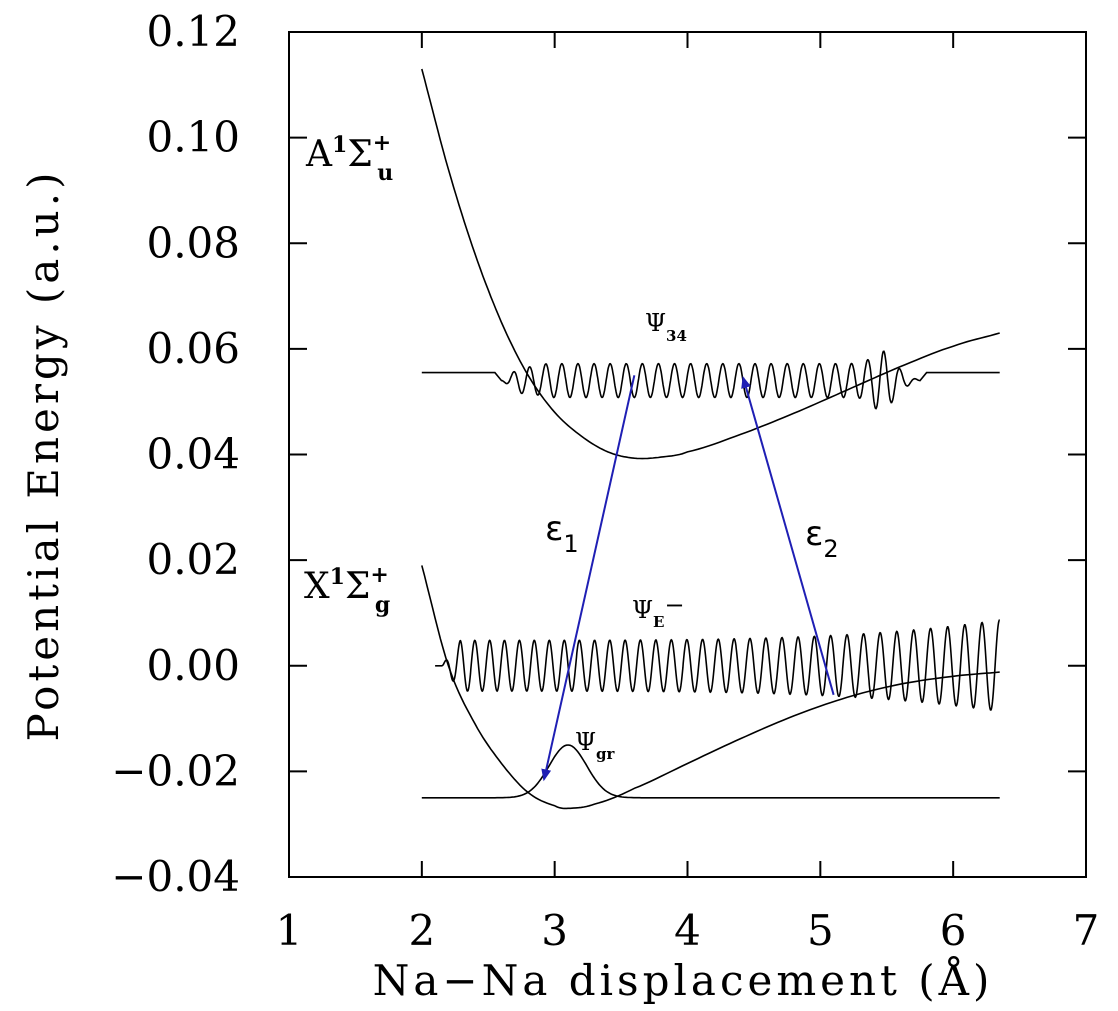 This screenshot has width=1118, height=1011. Describe the element at coordinates (193, 454) in the screenshot. I see `y-tick-label: 0.04` at that location.